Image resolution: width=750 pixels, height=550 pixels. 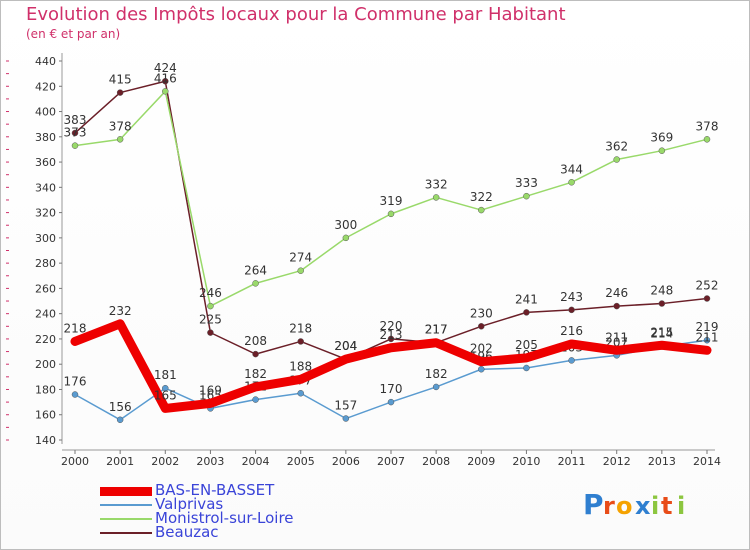 What do you see at coordinates (436, 461) in the screenshot?
I see `x-tick-label: 2008` at bounding box center [436, 461].